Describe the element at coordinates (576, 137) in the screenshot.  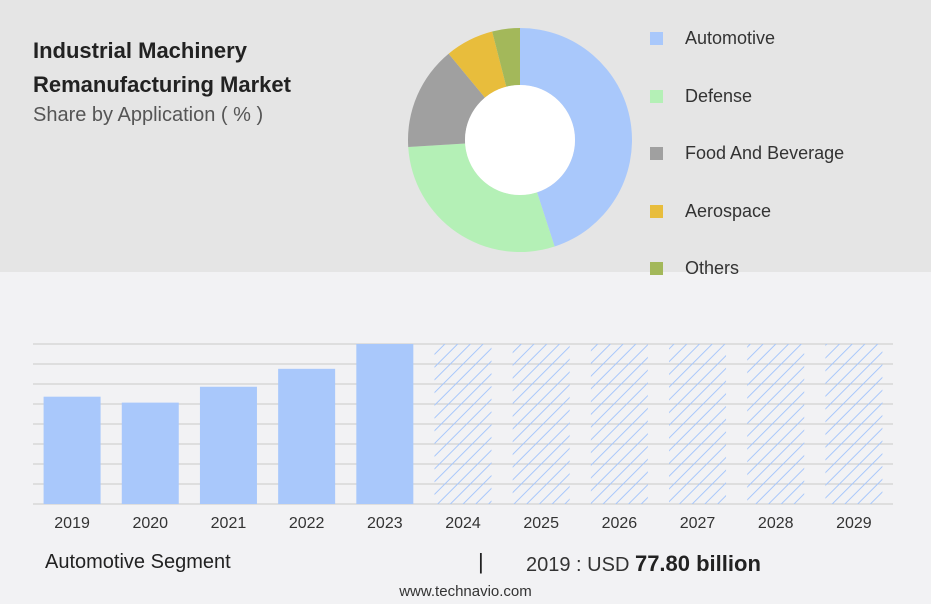
I see `donut-slice-automotive` at that location.